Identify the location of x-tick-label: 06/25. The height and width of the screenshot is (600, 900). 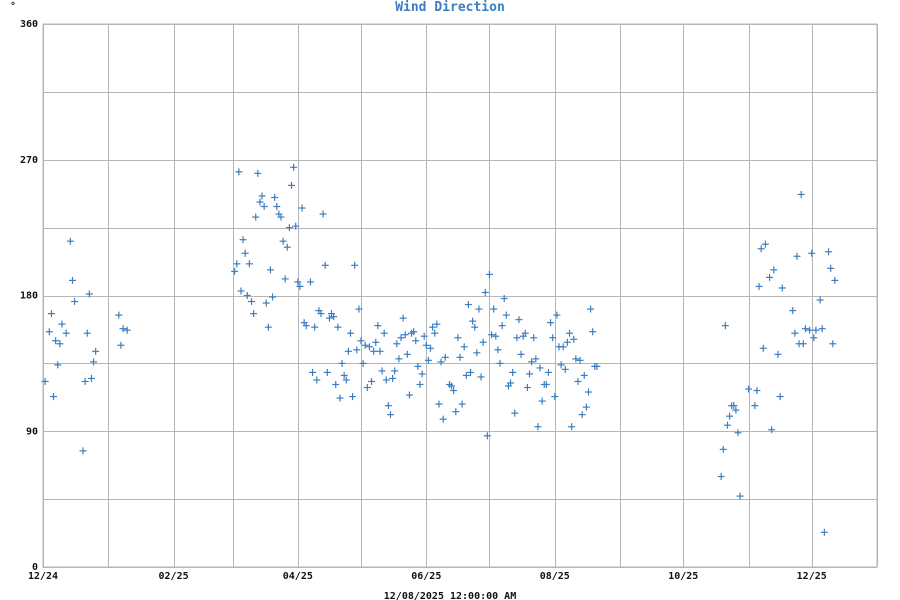
(426, 576).